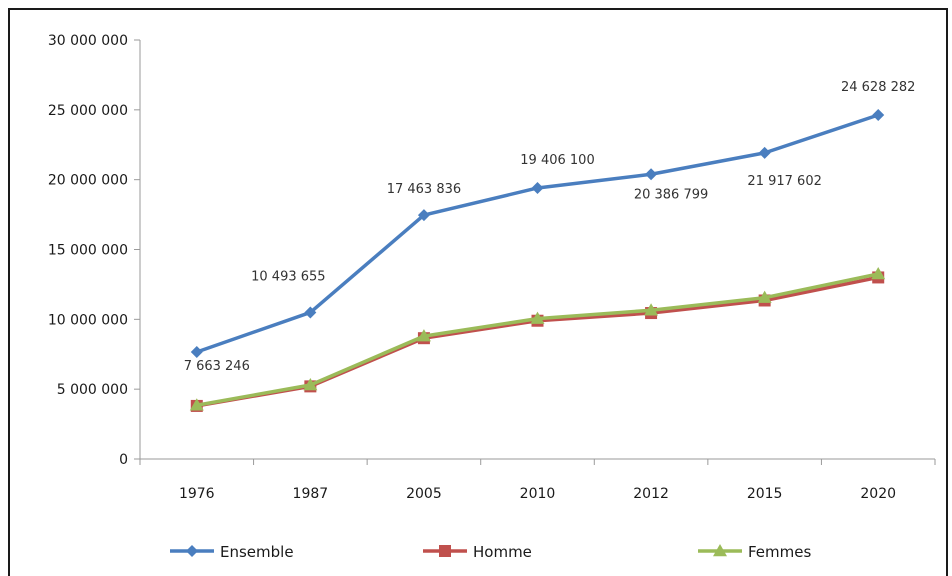  Describe the element at coordinates (424, 494) in the screenshot. I see `x-tick-label: 2005` at that location.